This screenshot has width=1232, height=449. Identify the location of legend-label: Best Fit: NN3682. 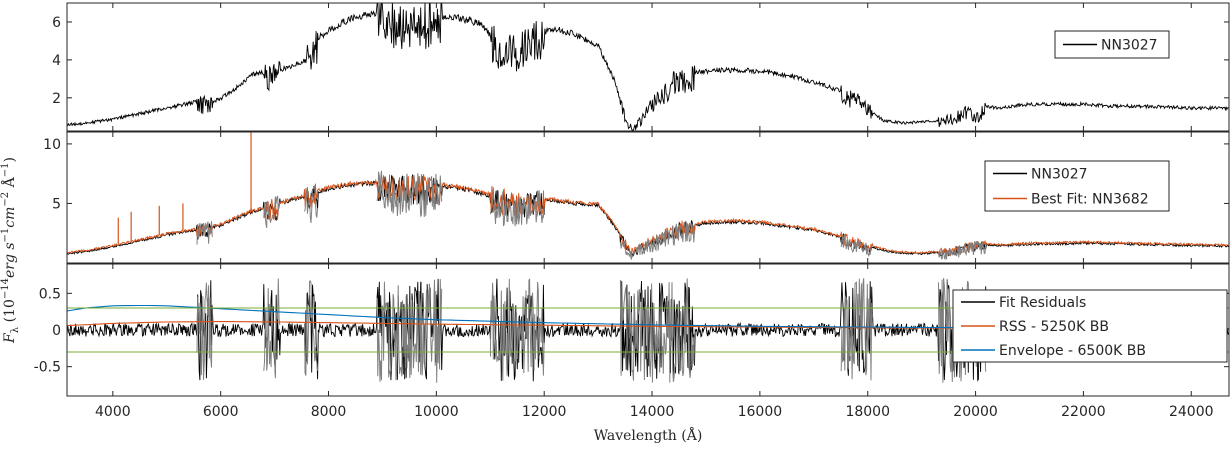
(1090, 200).